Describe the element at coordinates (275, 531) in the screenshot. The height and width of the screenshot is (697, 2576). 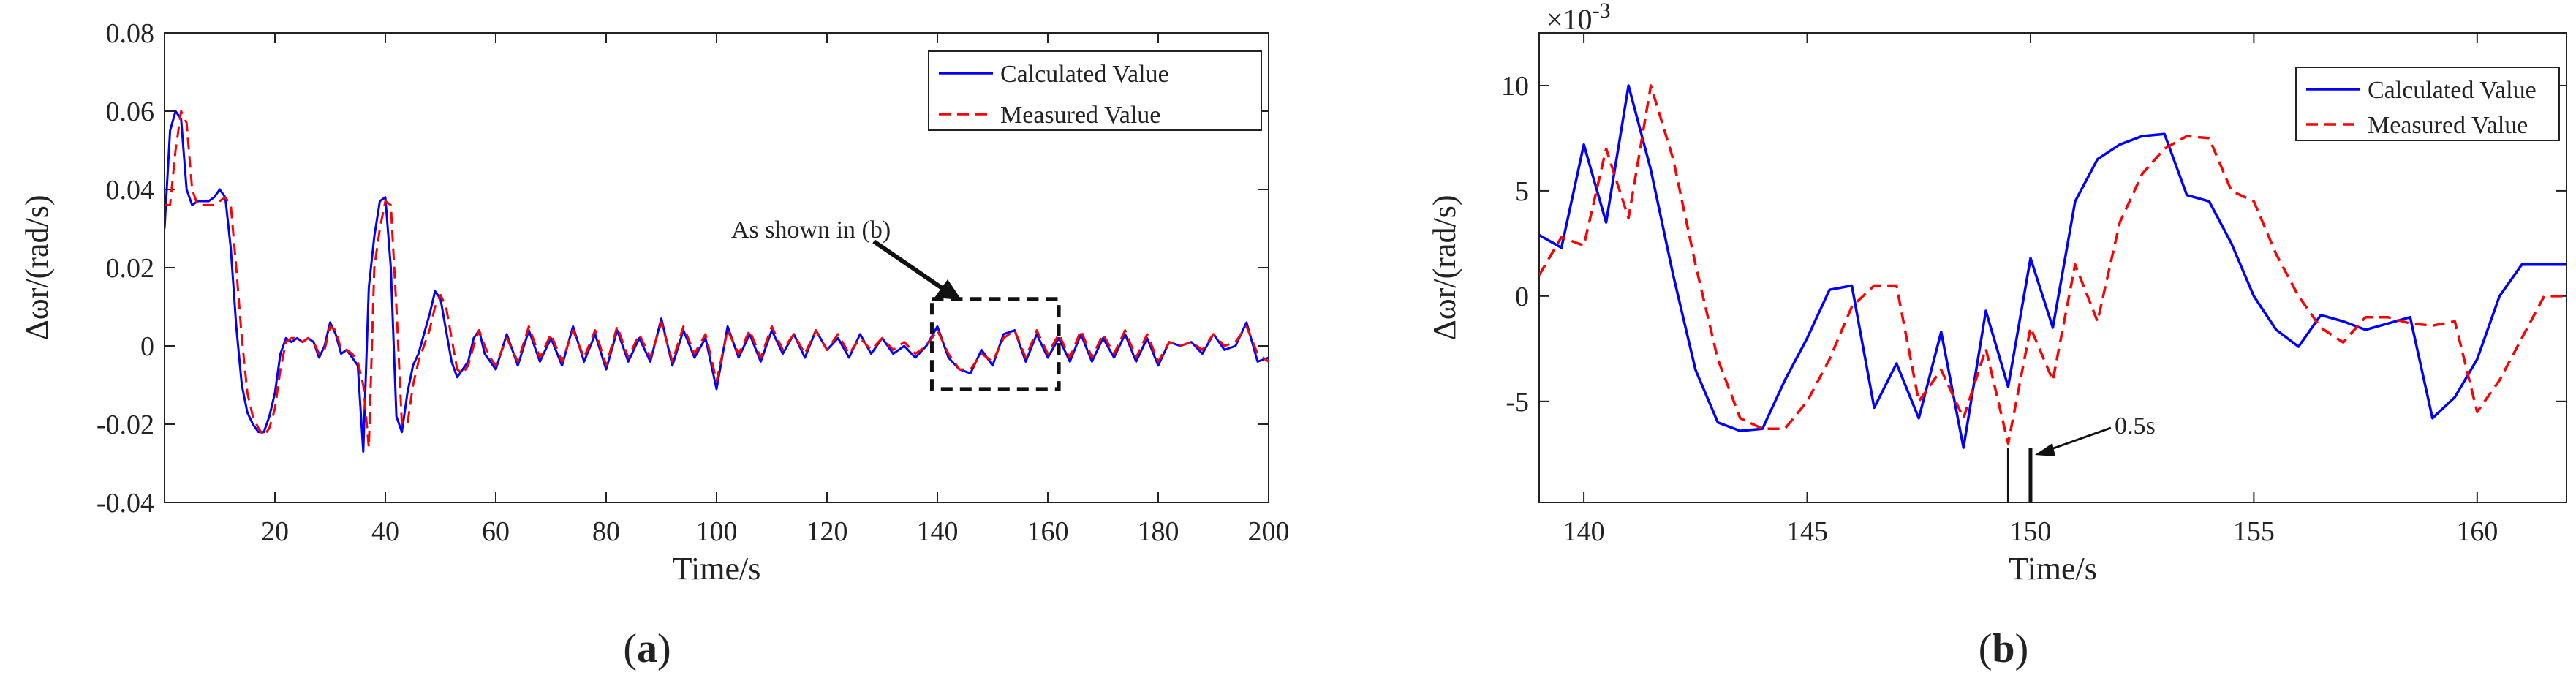
I see `panel-a-x-tick-label: 20` at that location.